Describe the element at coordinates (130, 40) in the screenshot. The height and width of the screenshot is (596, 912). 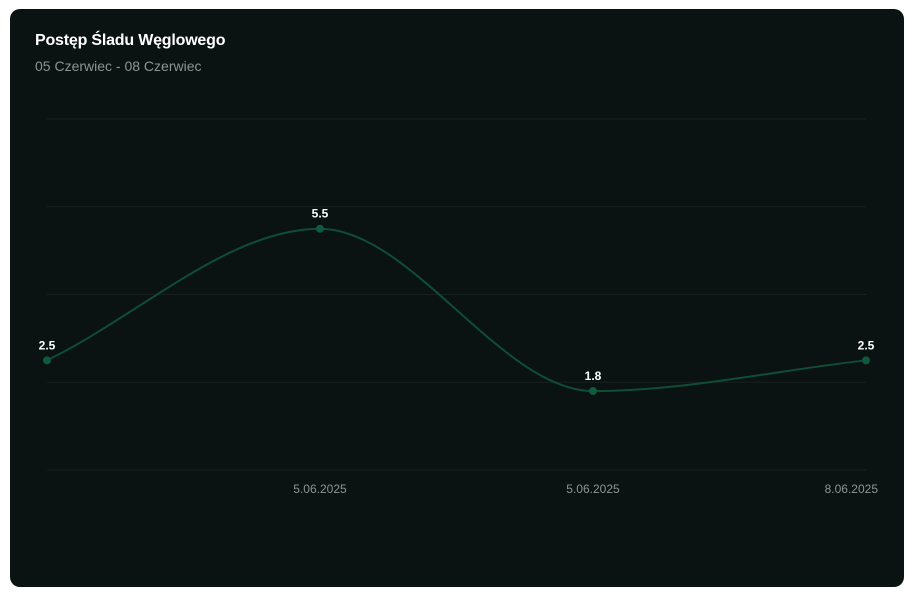
I see `chart-title: Postęp Śladu Węglowego` at that location.